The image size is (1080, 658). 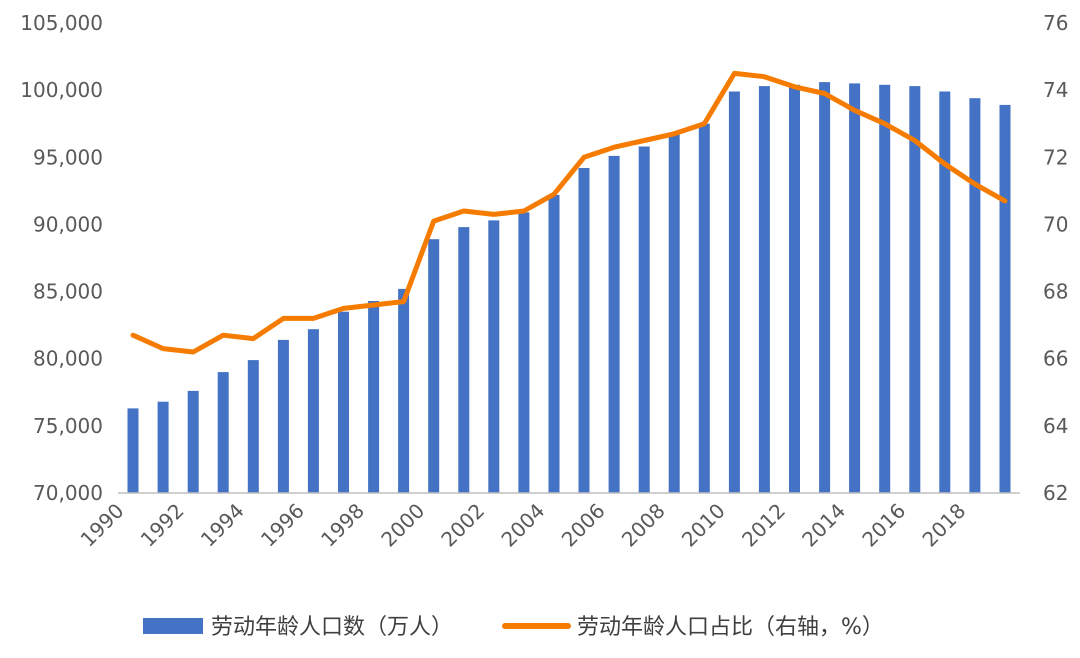 What do you see at coordinates (332, 627) in the screenshot?
I see `legend-bar-label: 劳动年龄人口数（万人）` at bounding box center [332, 627].